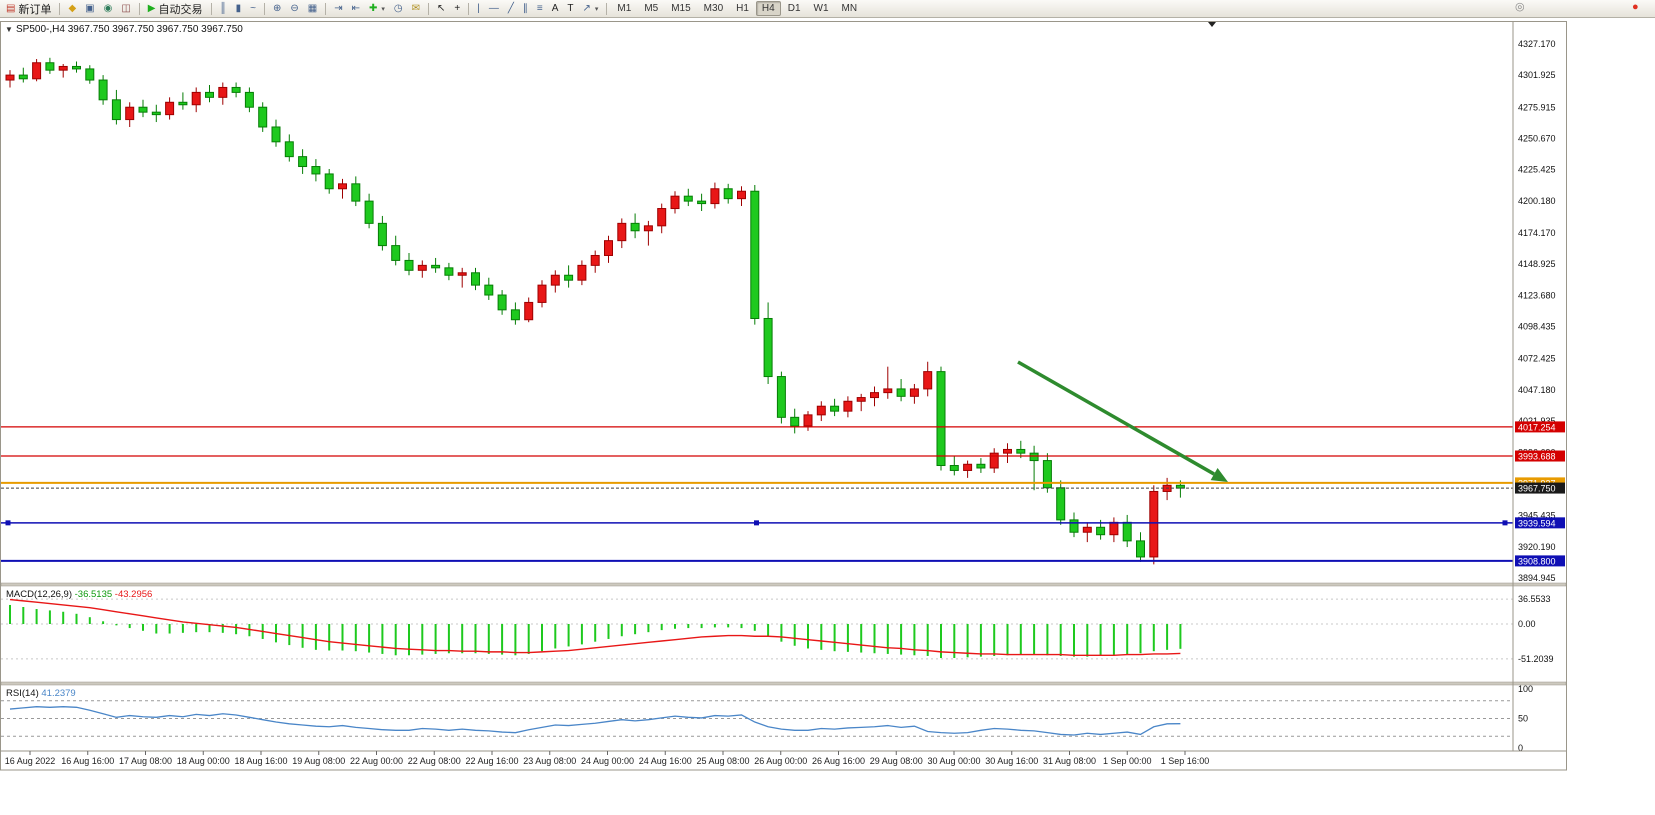 This screenshot has height=815, width=1655. What do you see at coordinates (713, 8) in the screenshot?
I see `timeframe-m30: M30` at bounding box center [713, 8].